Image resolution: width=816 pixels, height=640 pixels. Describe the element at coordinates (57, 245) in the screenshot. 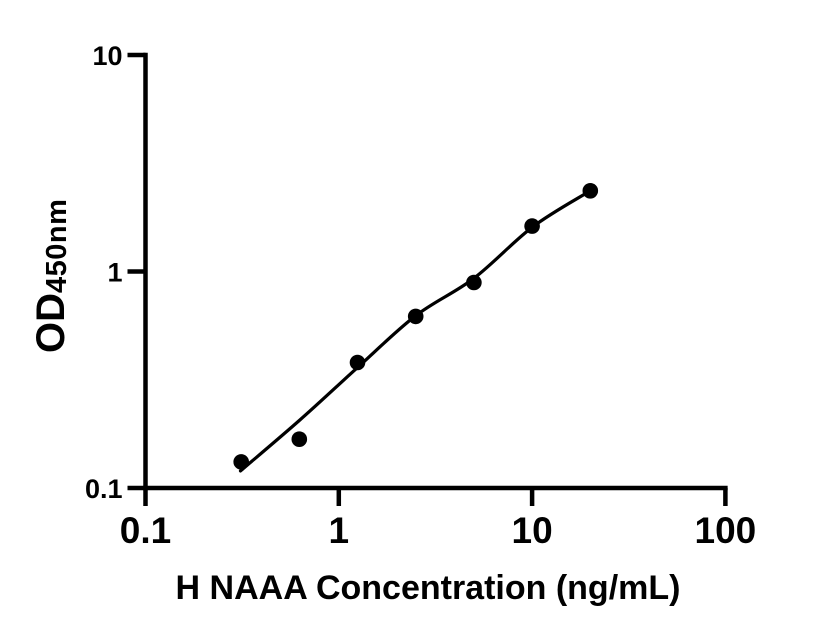

I see `y-axis-title-subscript: 450nm` at that location.